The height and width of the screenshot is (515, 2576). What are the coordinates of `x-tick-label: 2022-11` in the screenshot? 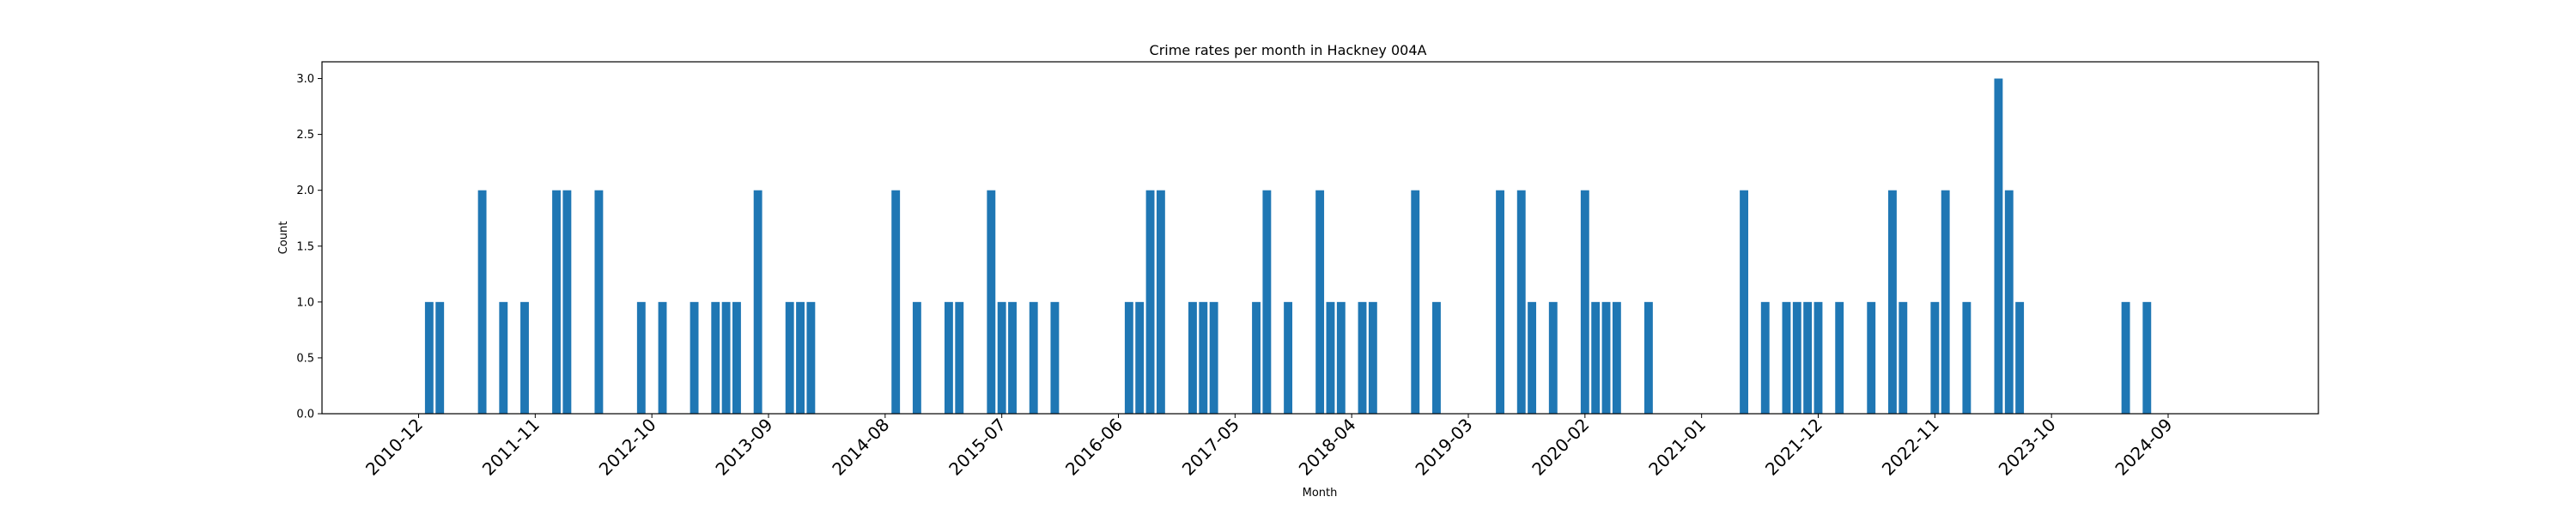 It's located at (1910, 447).